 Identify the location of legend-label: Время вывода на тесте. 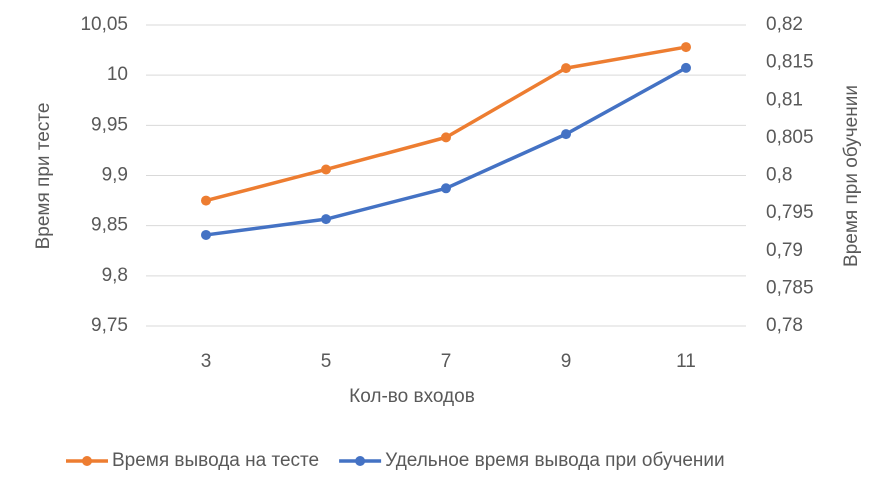
(215, 460).